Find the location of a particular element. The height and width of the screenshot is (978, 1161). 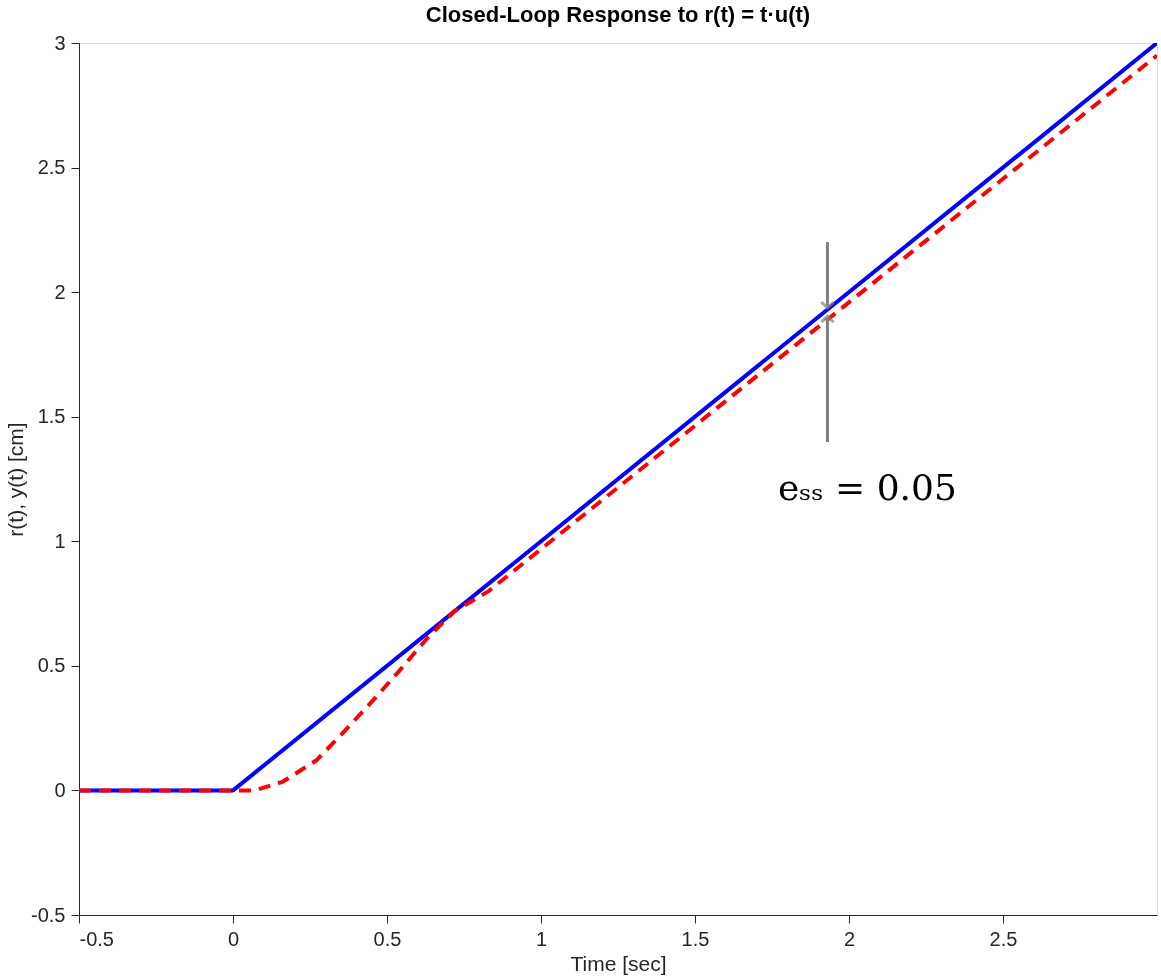

chart-title: Closed-Loop Response to r(t) = t·u(t) is located at coordinates (618, 14).